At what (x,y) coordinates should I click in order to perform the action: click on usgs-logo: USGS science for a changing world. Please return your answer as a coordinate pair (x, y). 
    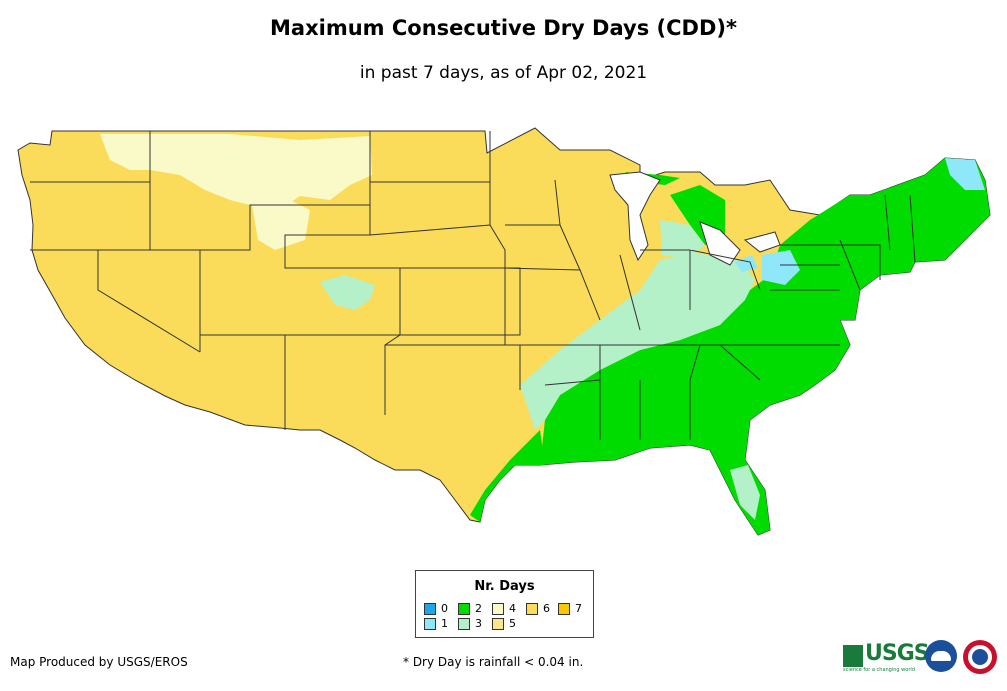
    Looking at the image, I should click on (886, 657).